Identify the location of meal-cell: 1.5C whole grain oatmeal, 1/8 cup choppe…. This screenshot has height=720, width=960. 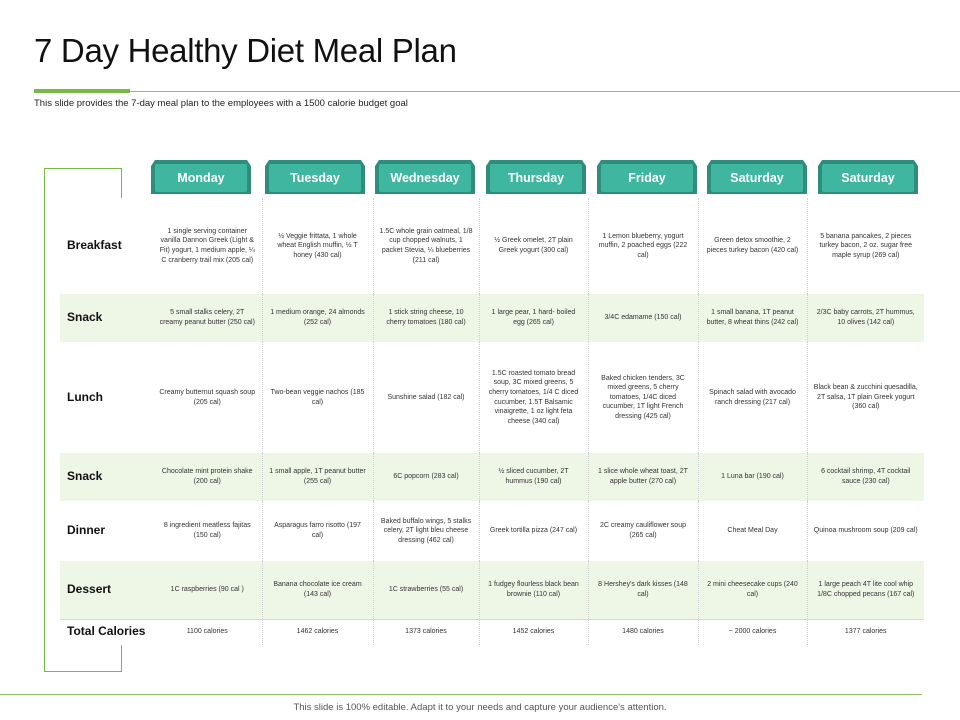
(426, 246).